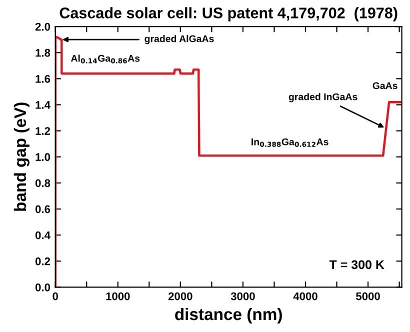  What do you see at coordinates (305, 296) in the screenshot?
I see `x-tick-label: 4000` at bounding box center [305, 296].